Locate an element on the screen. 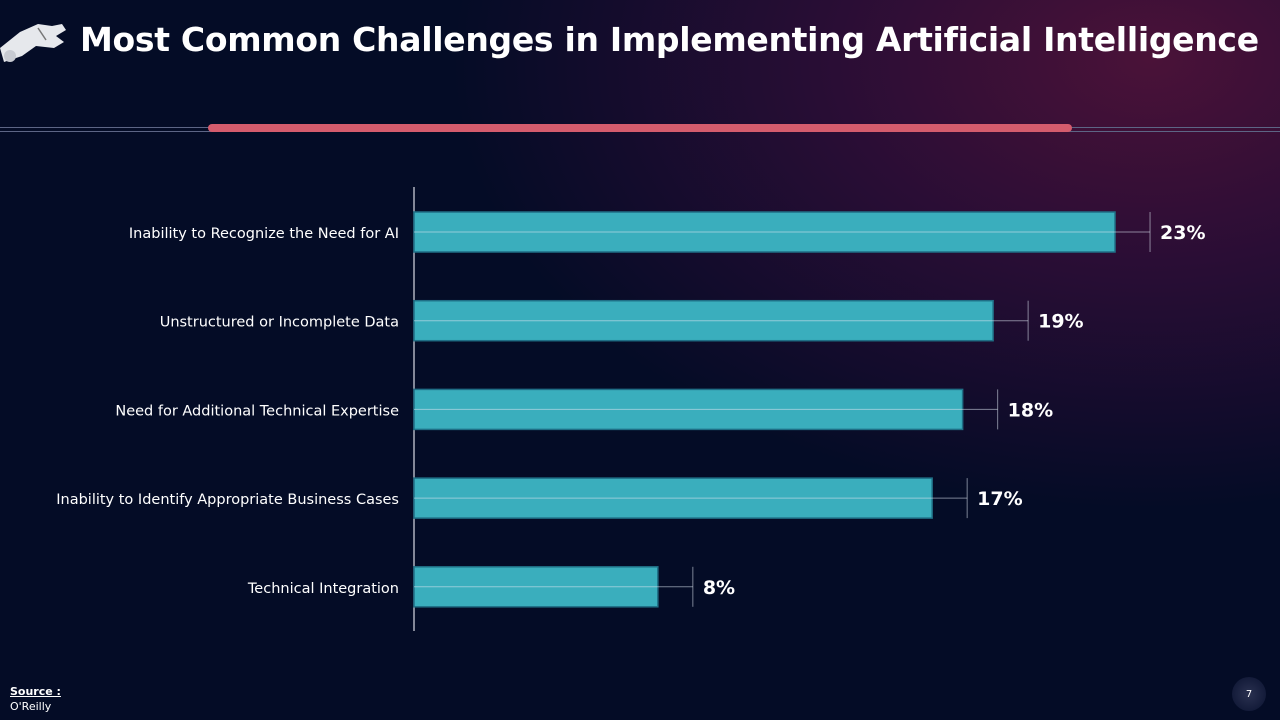 This screenshot has width=1280, height=720. category-label: Unstructured or Incomplete Data is located at coordinates (279, 323).